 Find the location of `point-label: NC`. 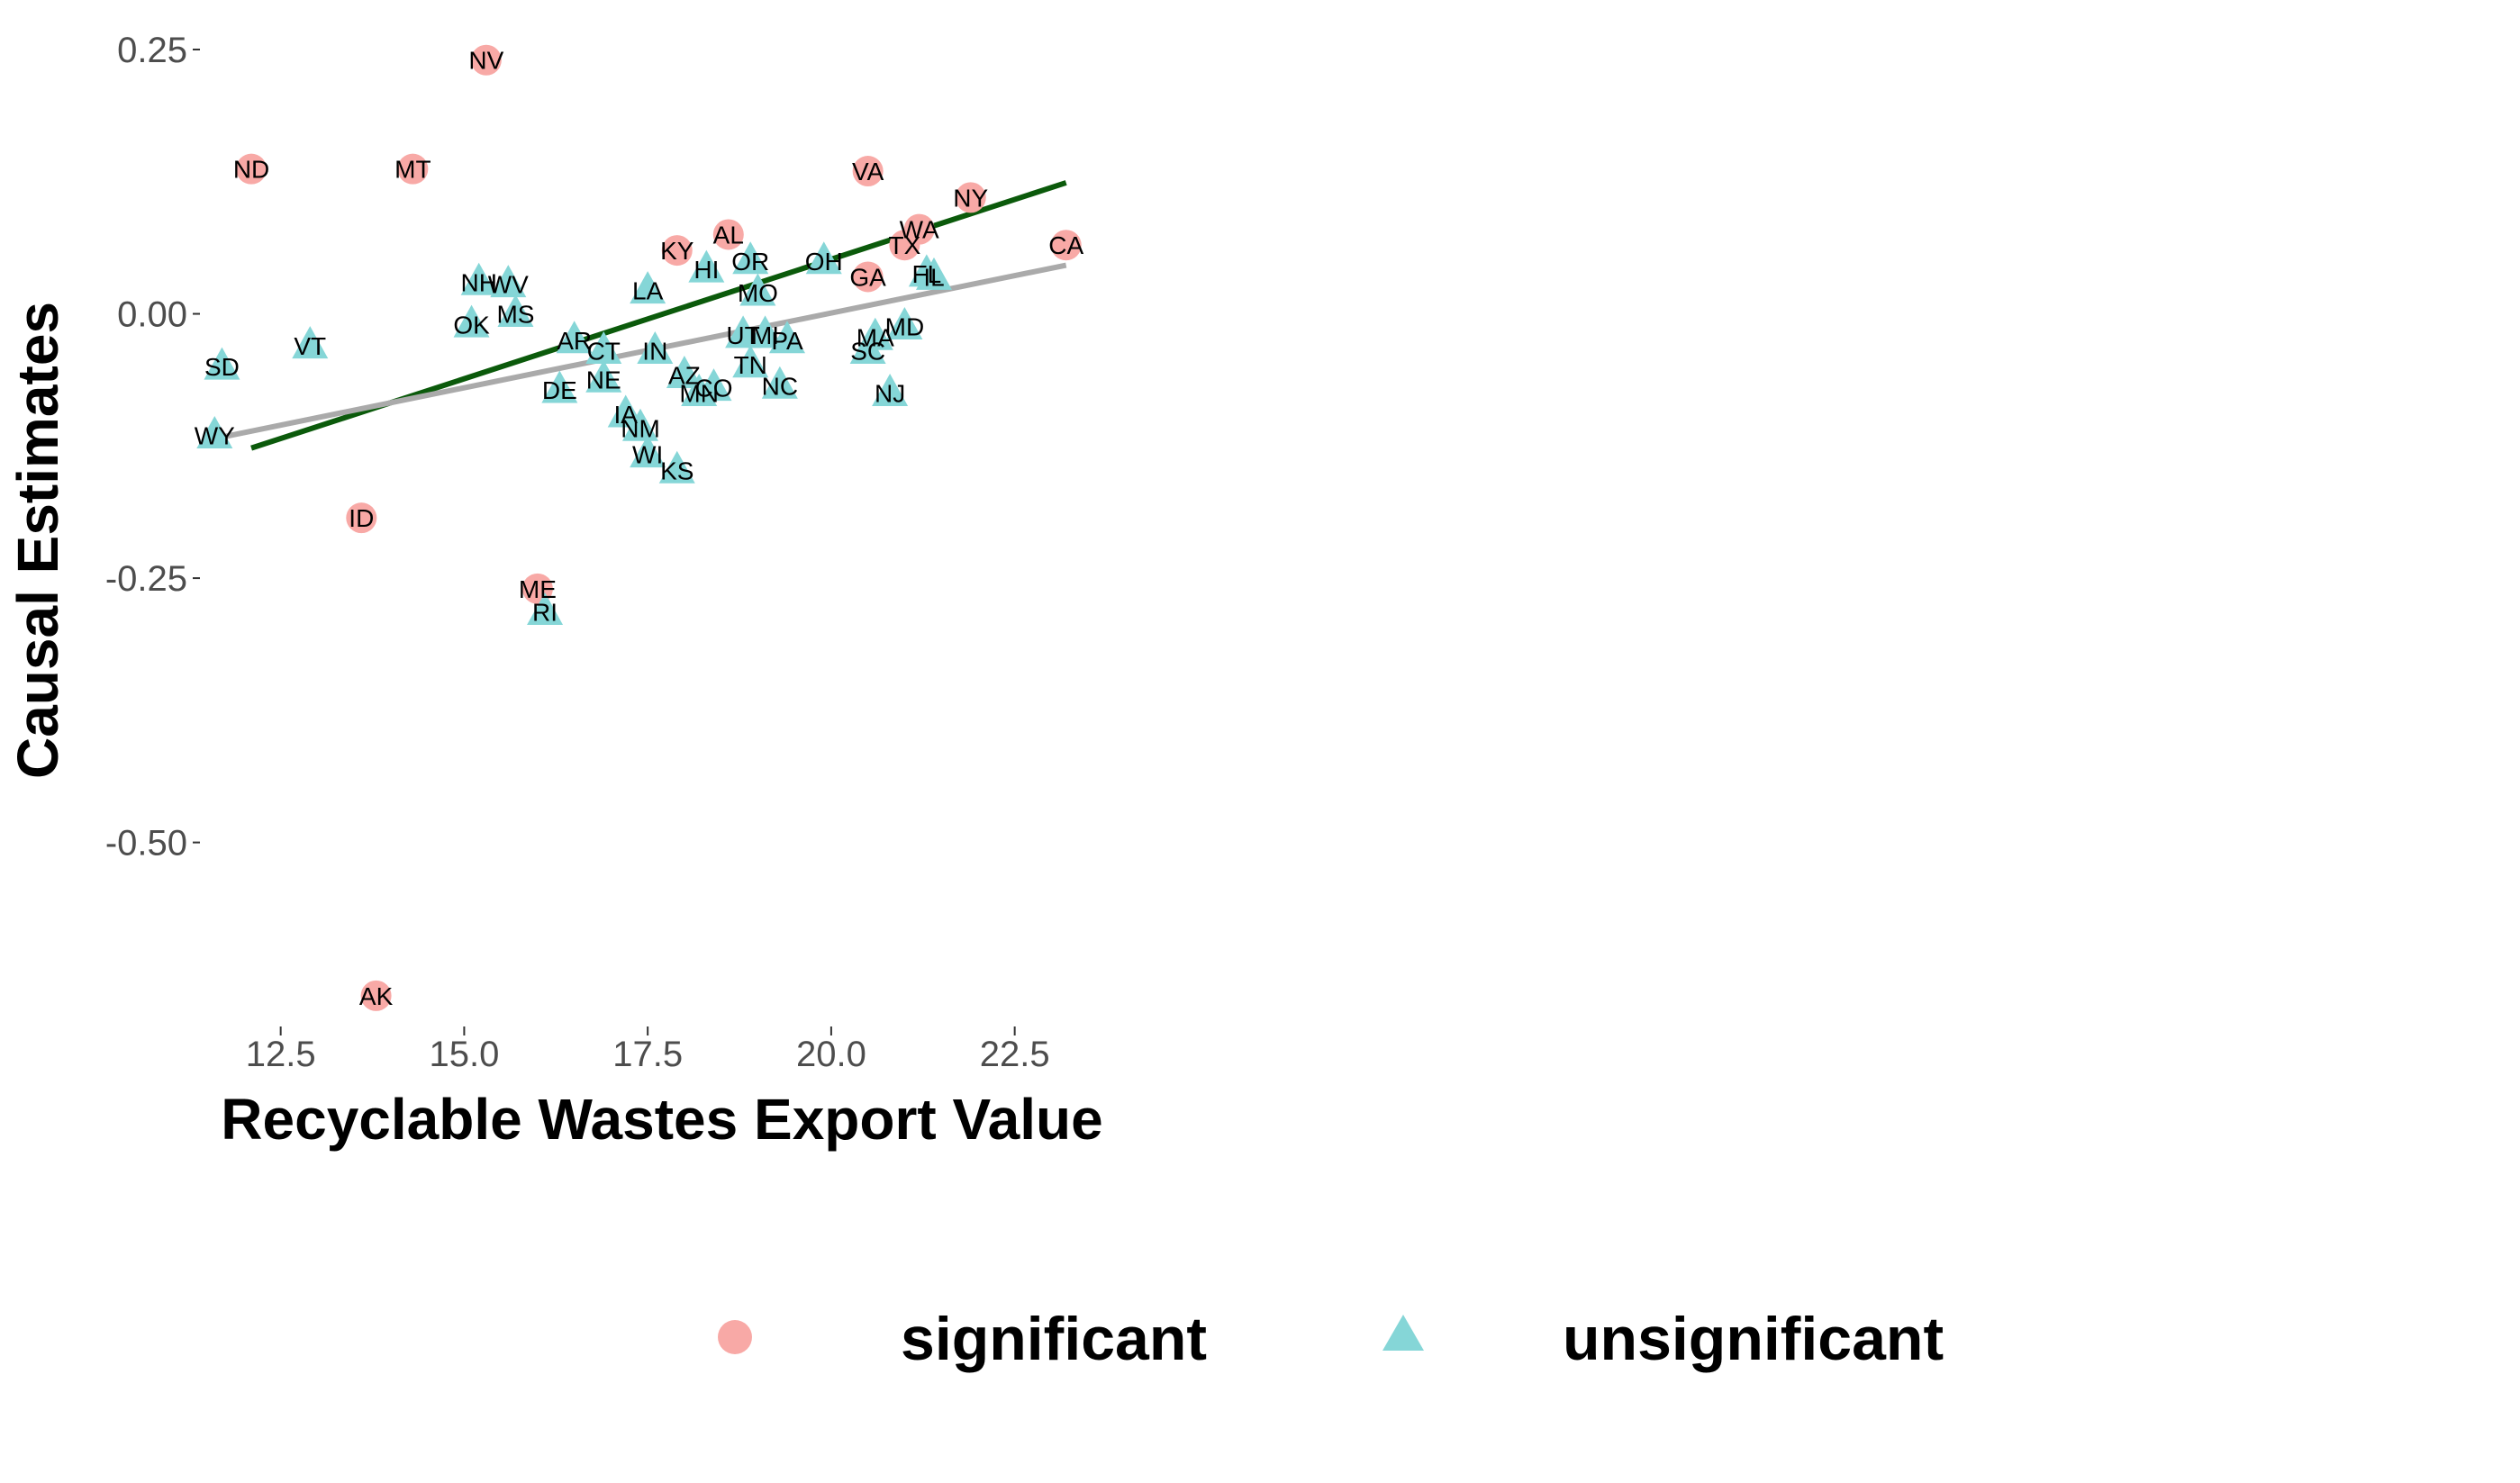

point-label: NC is located at coordinates (780, 386).